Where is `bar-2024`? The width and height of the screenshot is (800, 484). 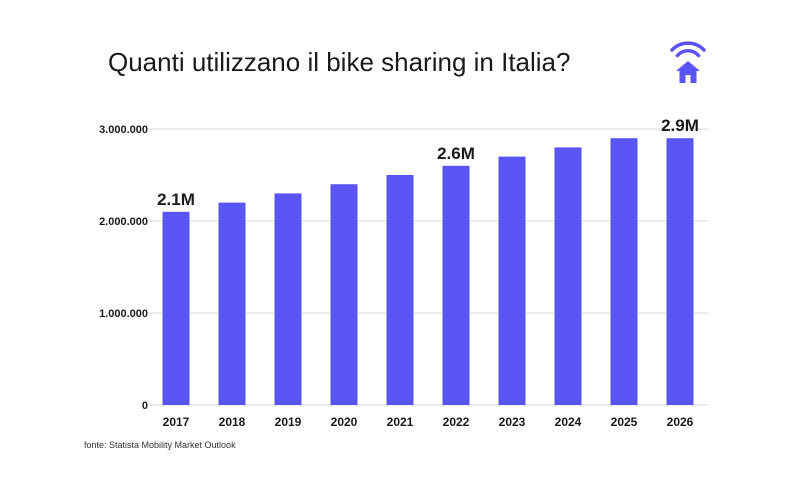 bar-2024 is located at coordinates (568, 276).